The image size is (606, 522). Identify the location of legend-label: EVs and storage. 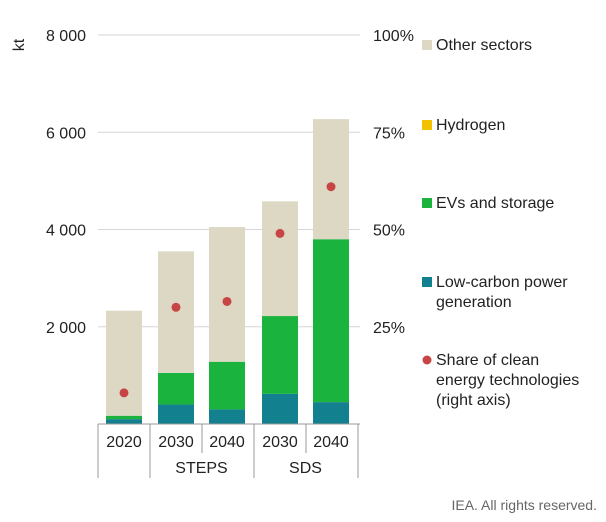
(495, 203).